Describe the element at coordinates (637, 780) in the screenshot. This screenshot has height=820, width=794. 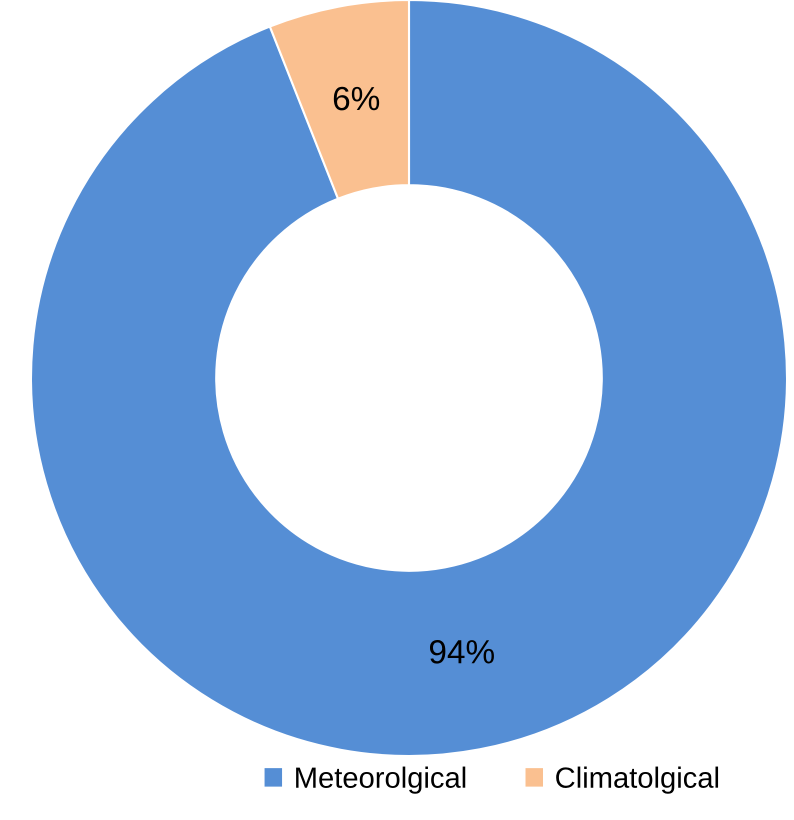
I see `legend-label: Climatolgical` at that location.